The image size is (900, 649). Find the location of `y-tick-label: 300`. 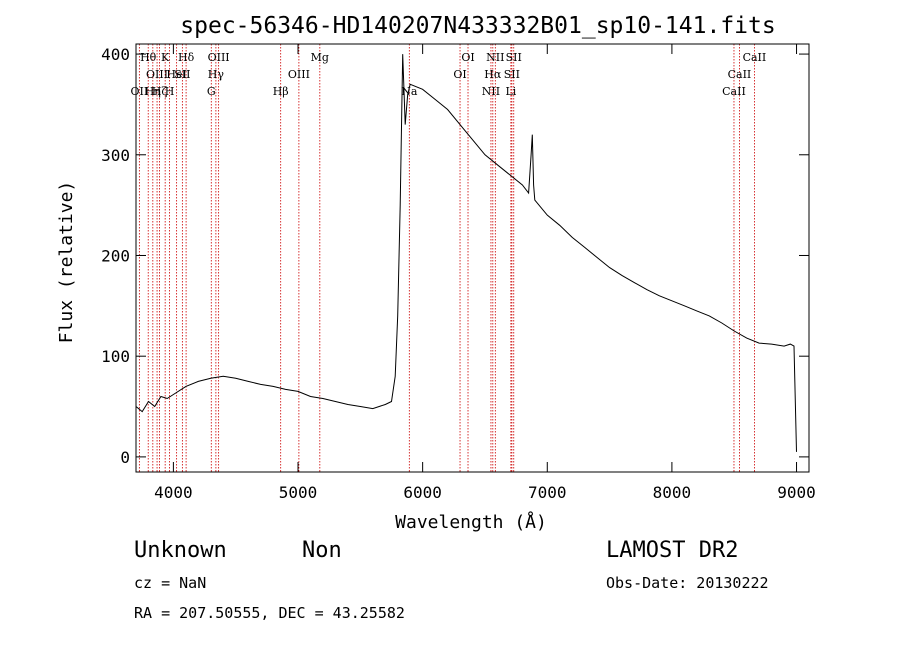

y-tick-label: 300 is located at coordinates (115, 155).